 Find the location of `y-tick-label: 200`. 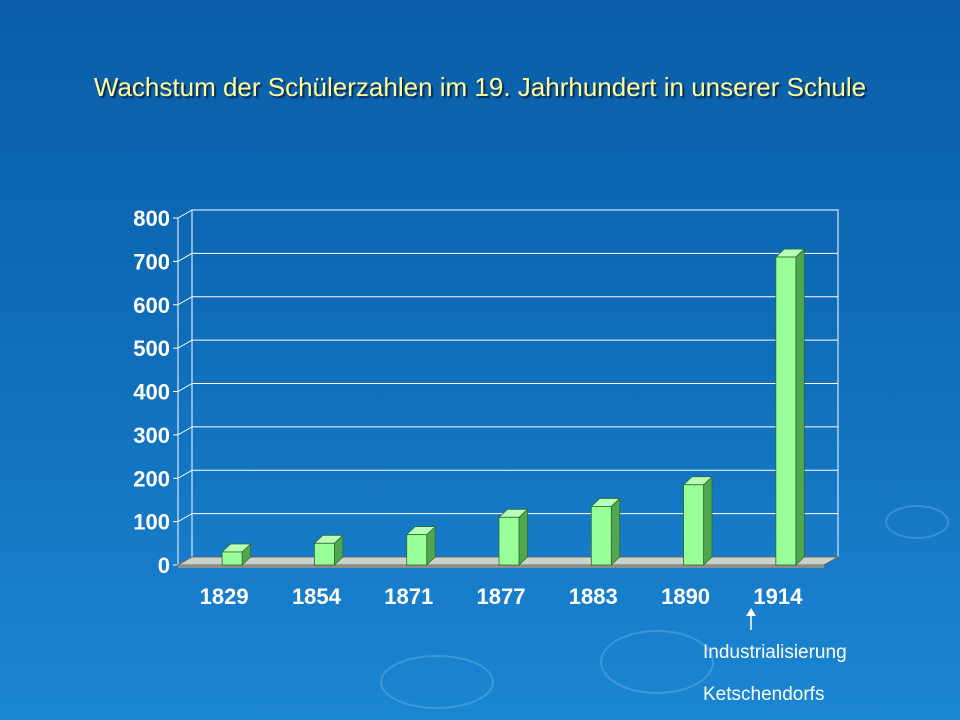

y-tick-label: 200 is located at coordinates (151, 478).